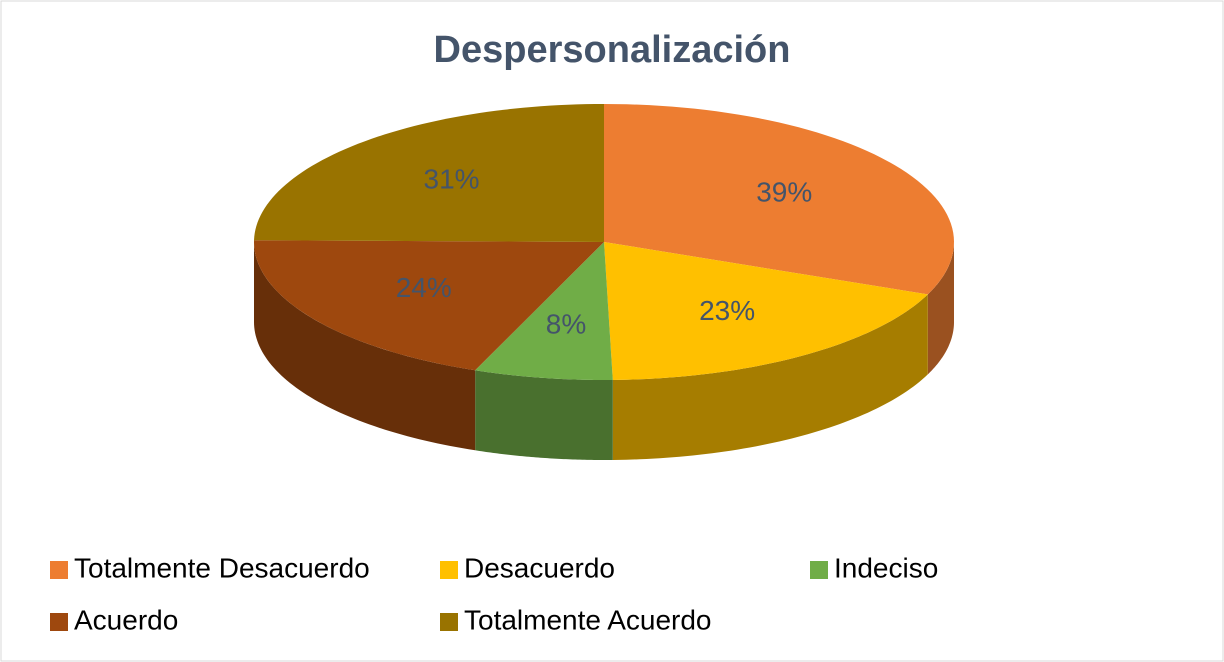  Describe the element at coordinates (566, 324) in the screenshot. I see `data-label: 8%` at that location.